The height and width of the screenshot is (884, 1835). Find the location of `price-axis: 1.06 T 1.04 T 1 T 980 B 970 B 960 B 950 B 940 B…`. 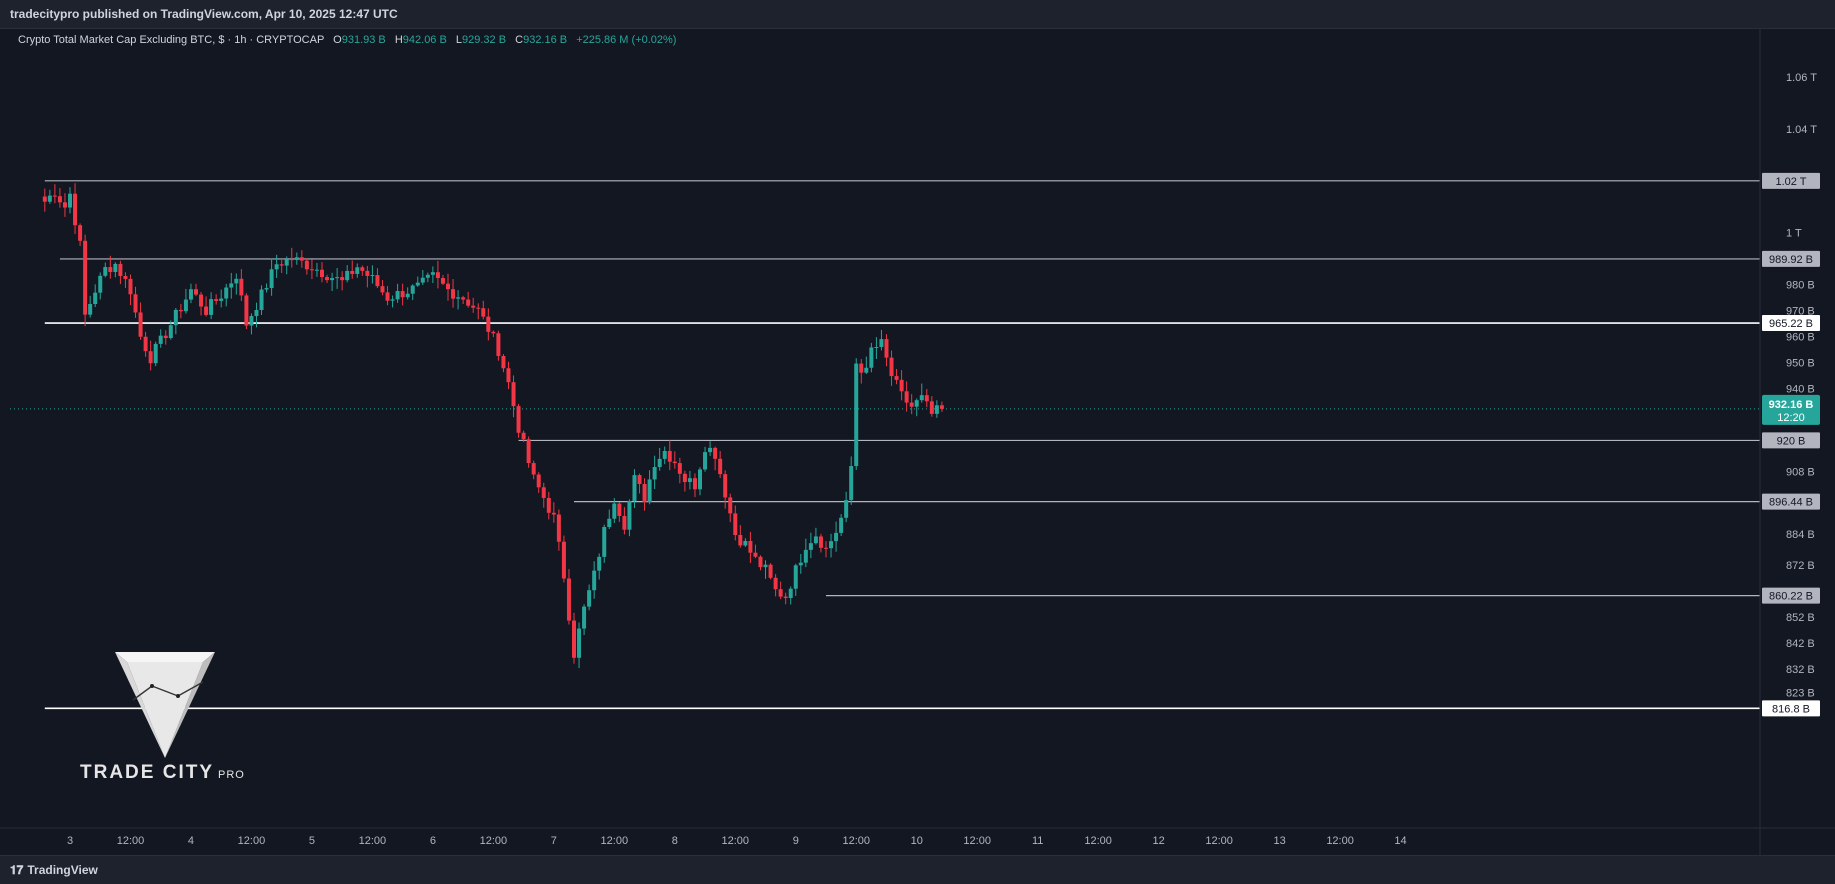

price-axis: 1.06 T 1.04 T 1 T 980 B 970 B 960 B 950 B 940 B… is located at coordinates (1789, 441).